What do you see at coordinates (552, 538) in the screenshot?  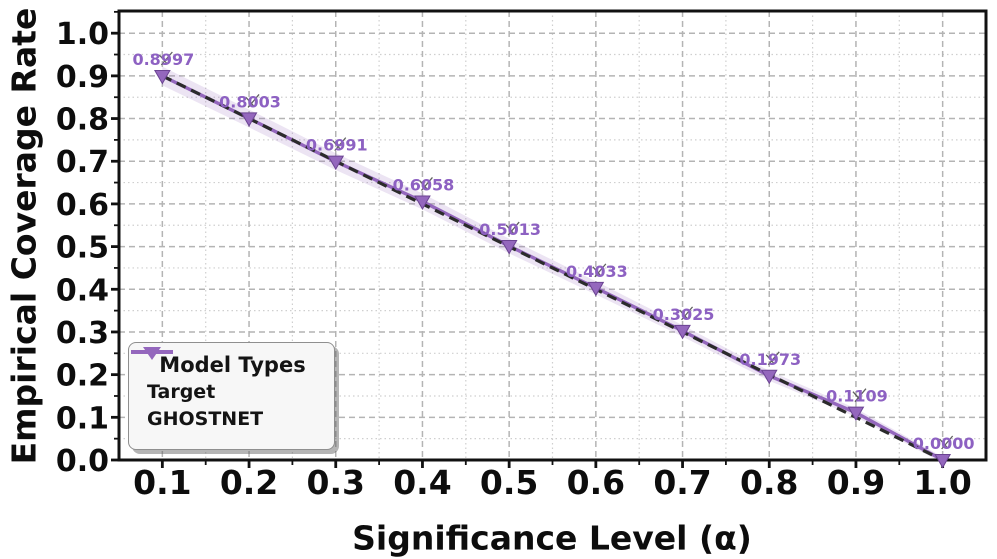 I see `x-axis-title: Significance Level (α)` at bounding box center [552, 538].